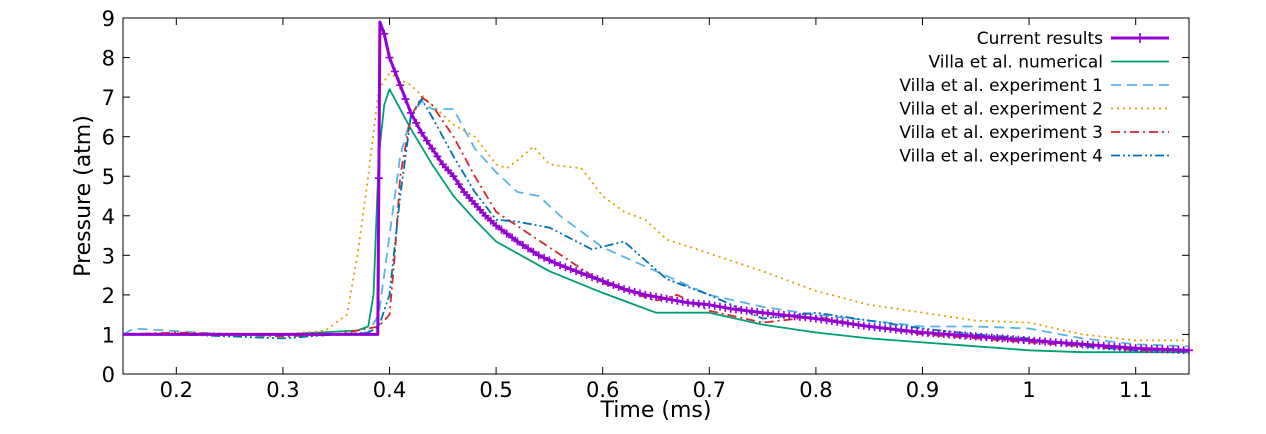 The image size is (1266, 434). I want to click on legend-label-villa-et-al-experiment-4: Villa et al. experiment 4, so click(1001, 157).